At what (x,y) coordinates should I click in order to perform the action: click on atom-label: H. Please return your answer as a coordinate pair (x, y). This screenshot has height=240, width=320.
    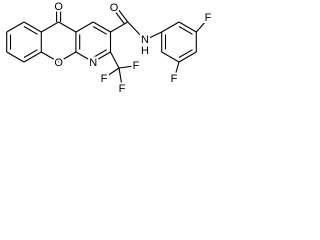
    Looking at the image, I should click on (145, 51).